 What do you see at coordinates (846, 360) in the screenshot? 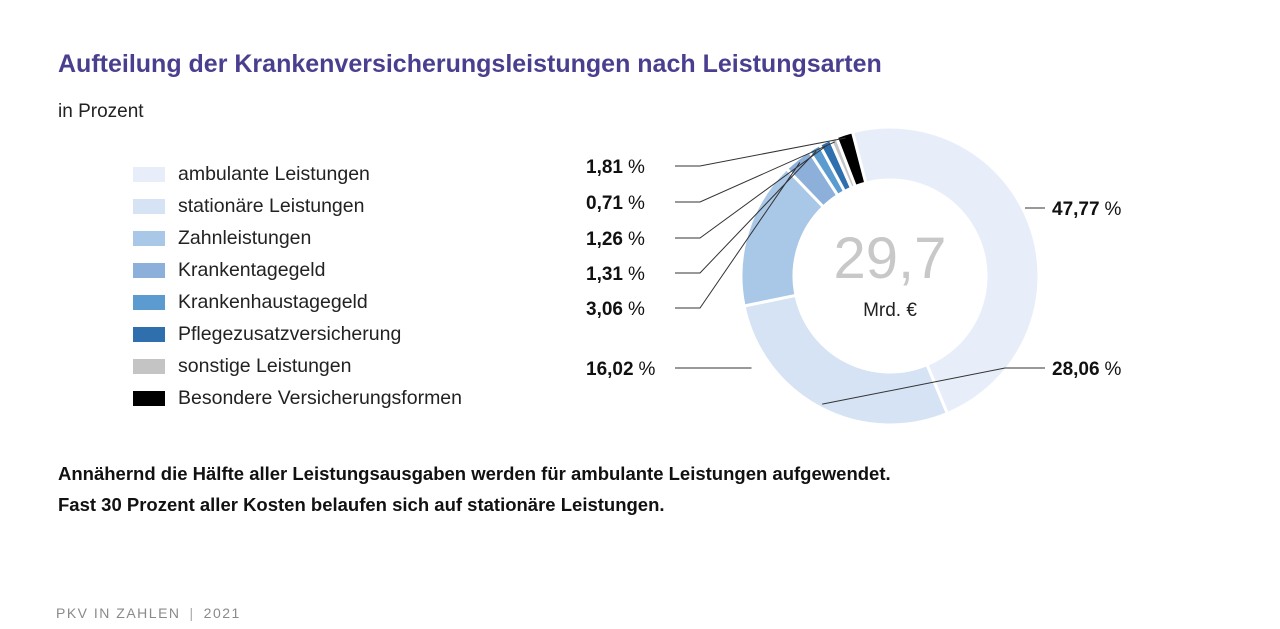
I see `donut-slice-stationaere-leistungen` at bounding box center [846, 360].